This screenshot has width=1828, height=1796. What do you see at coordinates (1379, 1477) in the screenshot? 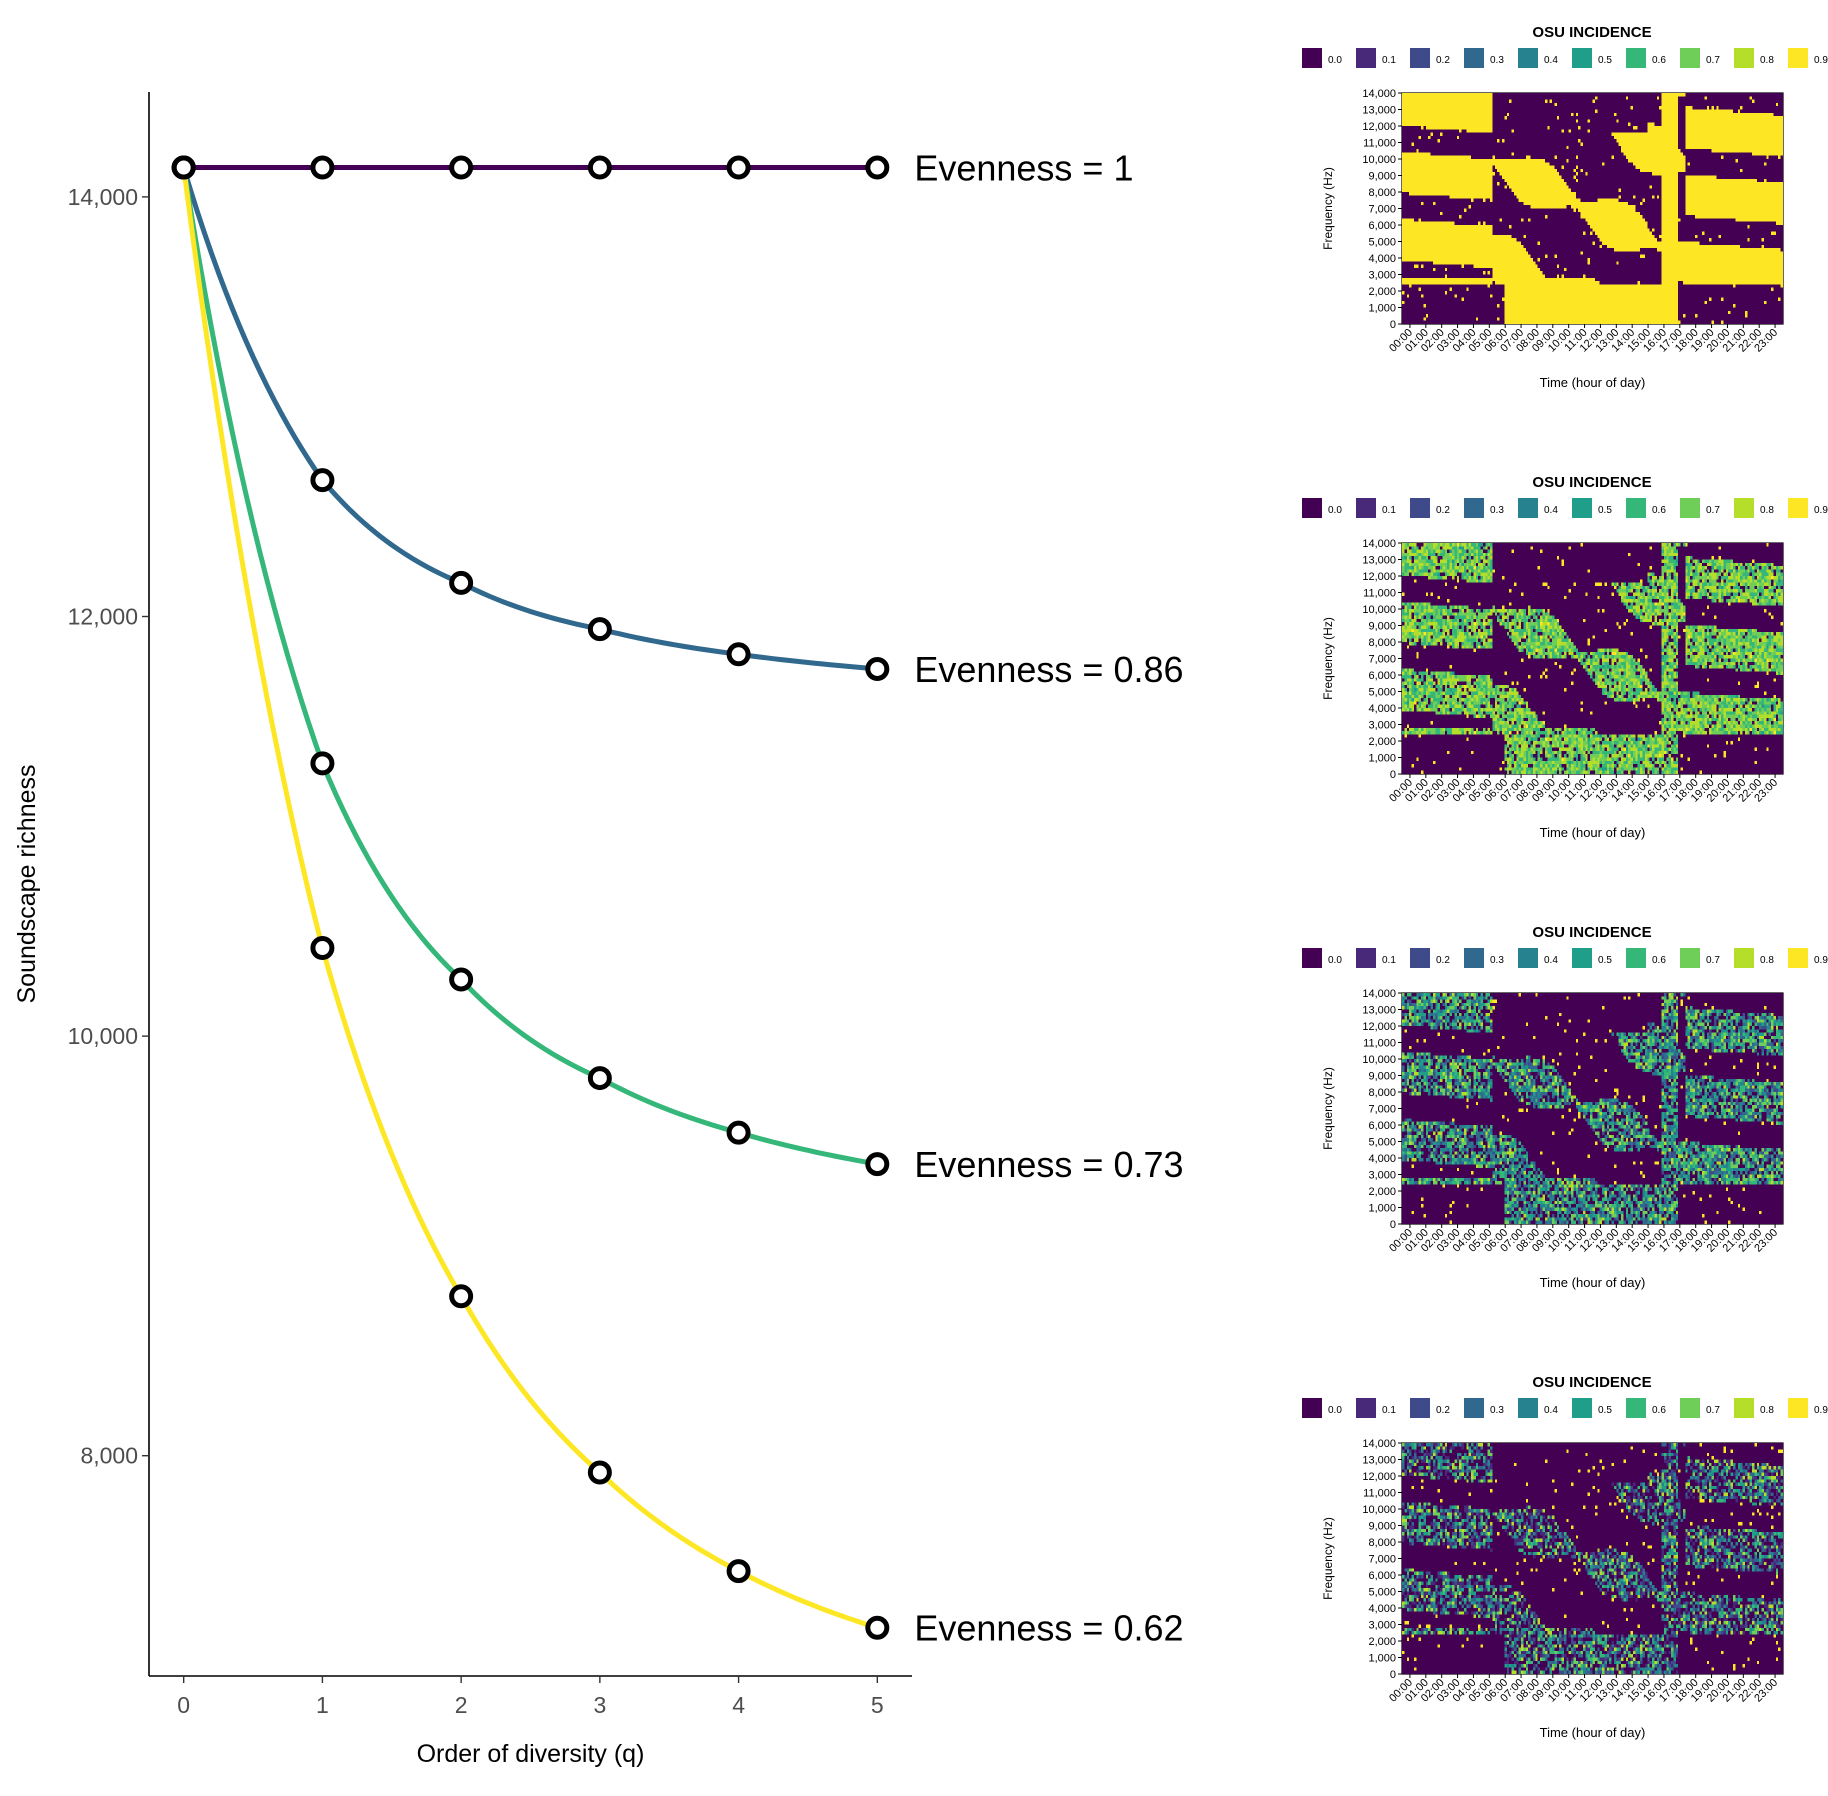
I see `y-tick-label: 12,000` at bounding box center [1379, 1477].